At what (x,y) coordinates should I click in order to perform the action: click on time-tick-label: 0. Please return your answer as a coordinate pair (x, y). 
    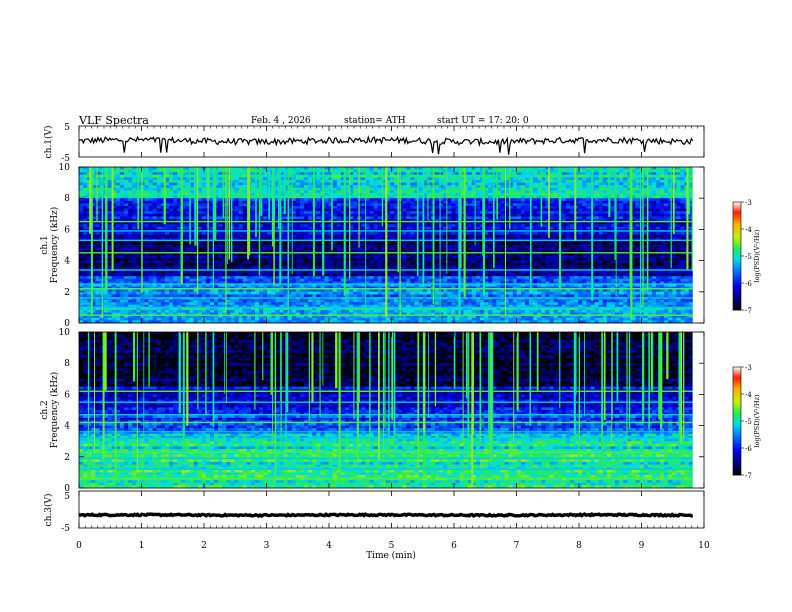
    Looking at the image, I should click on (79, 546).